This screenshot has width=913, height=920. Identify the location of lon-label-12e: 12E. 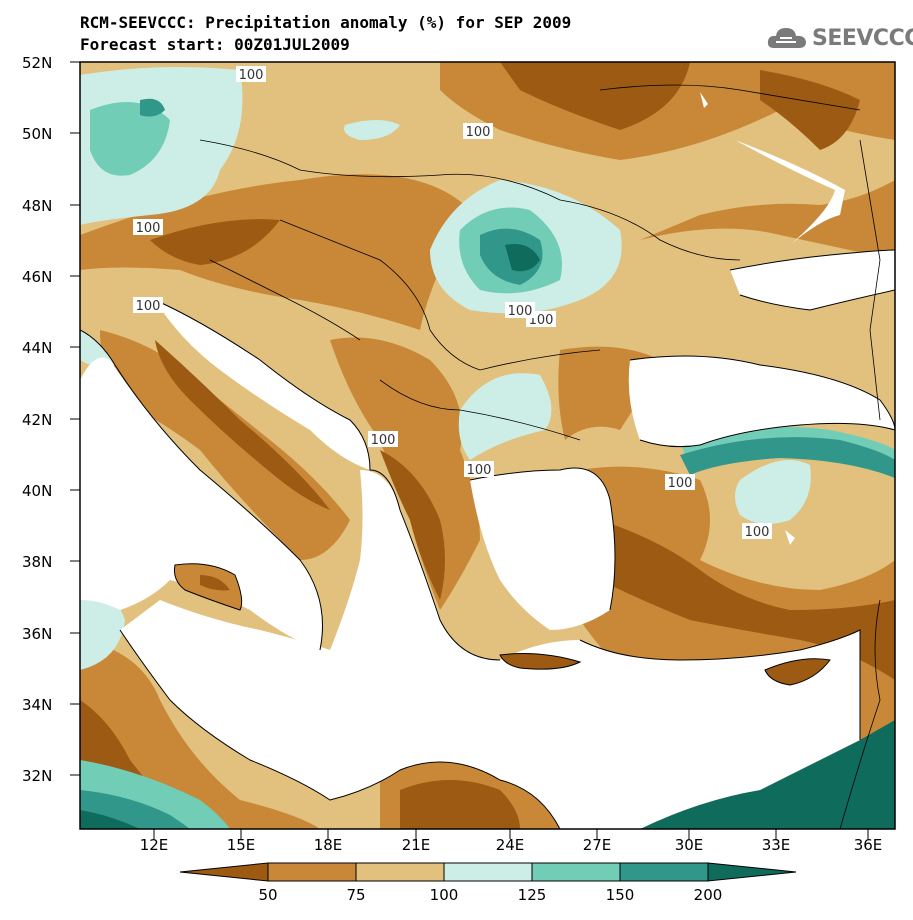
(154, 845).